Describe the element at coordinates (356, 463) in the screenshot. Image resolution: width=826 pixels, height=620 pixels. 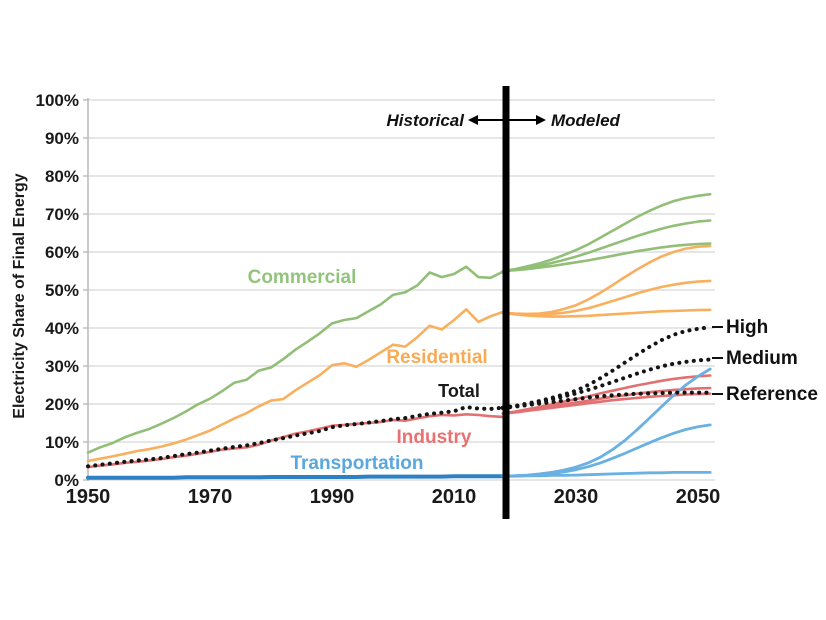
I see `label-transportation: Transportation` at that location.